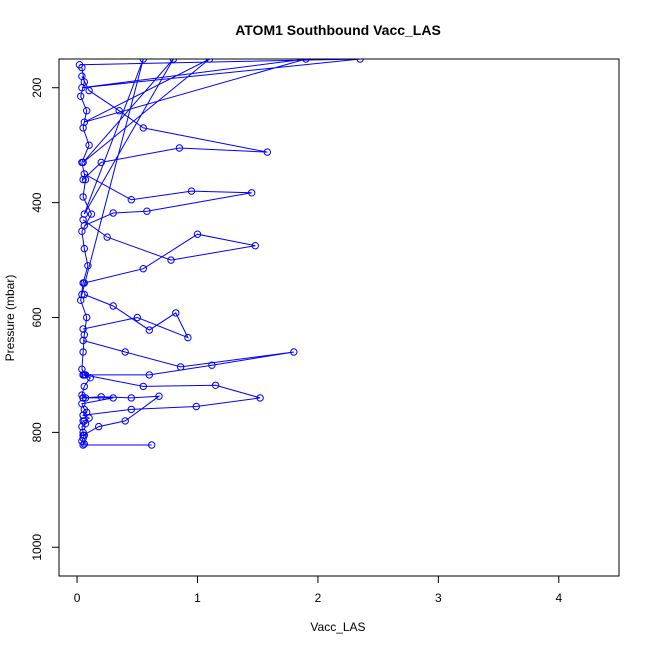  What do you see at coordinates (318, 598) in the screenshot?
I see `x-tick-label: 2` at bounding box center [318, 598].